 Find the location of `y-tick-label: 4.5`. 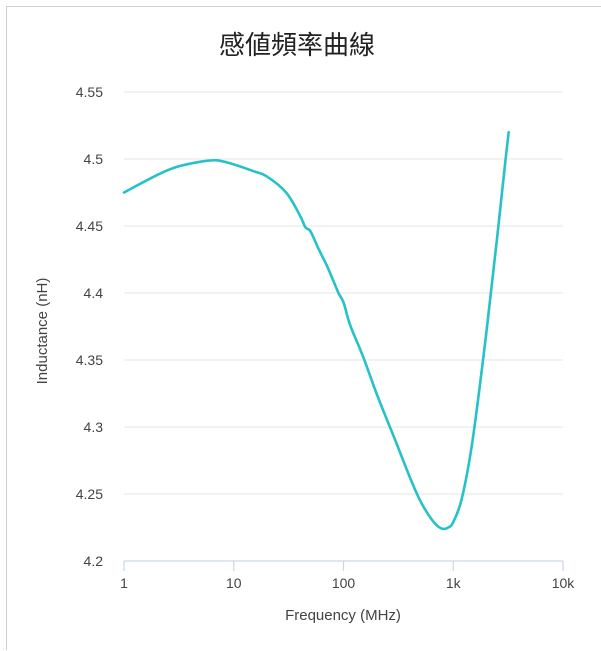

y-tick-label: 4.5 is located at coordinates (94, 159).